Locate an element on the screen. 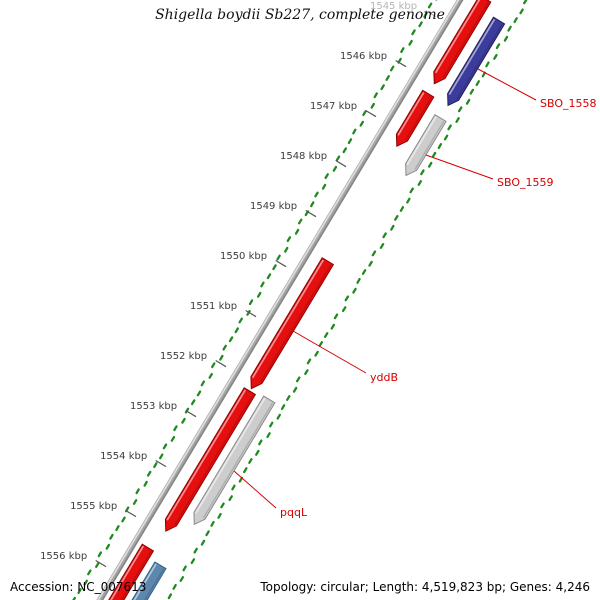 The image size is (600, 600). tick-label: 1556 kbp is located at coordinates (63, 556).